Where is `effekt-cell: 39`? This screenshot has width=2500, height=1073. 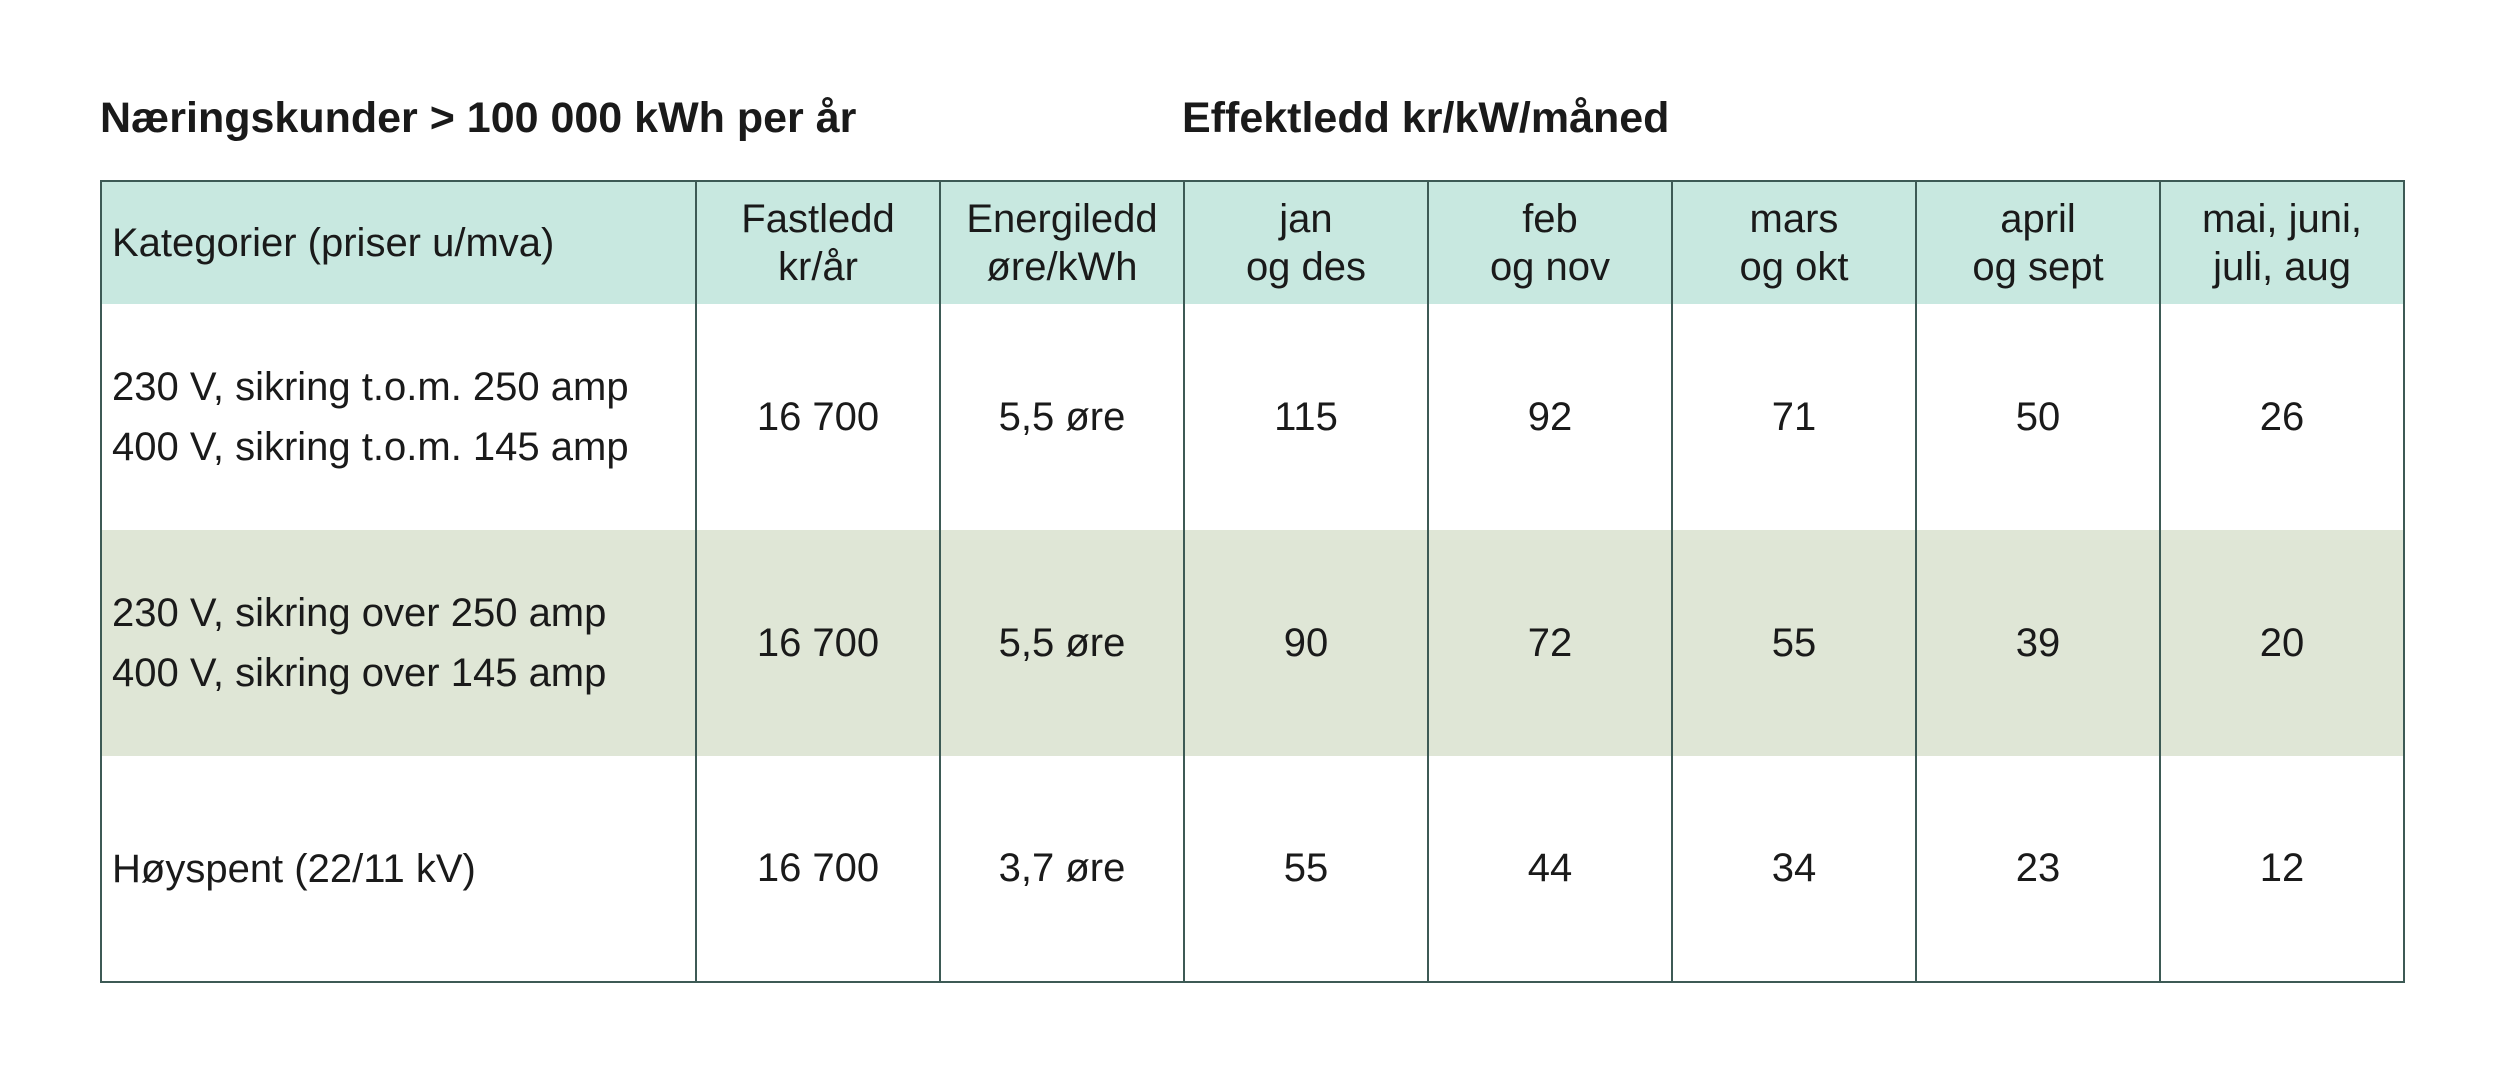 effekt-cell: 39 is located at coordinates (2038, 643).